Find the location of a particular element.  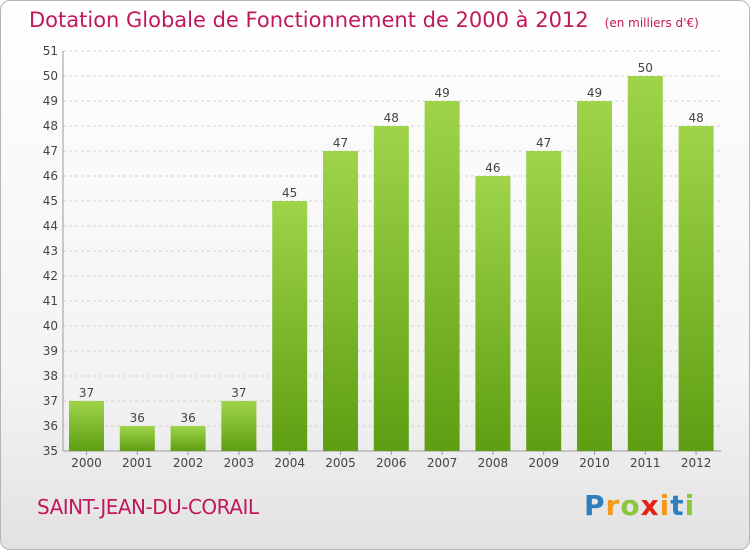

logo-letter: r is located at coordinates (613, 505).